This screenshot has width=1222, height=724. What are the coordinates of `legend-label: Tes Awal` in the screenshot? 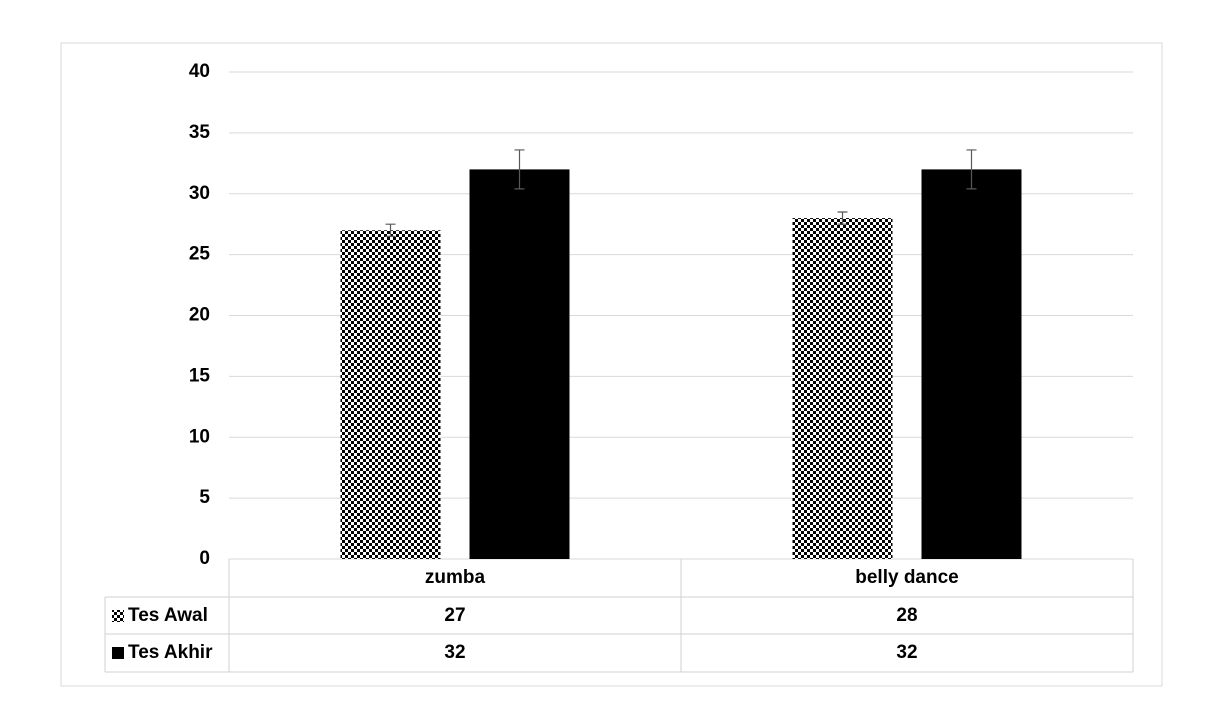 It's located at (168, 615).